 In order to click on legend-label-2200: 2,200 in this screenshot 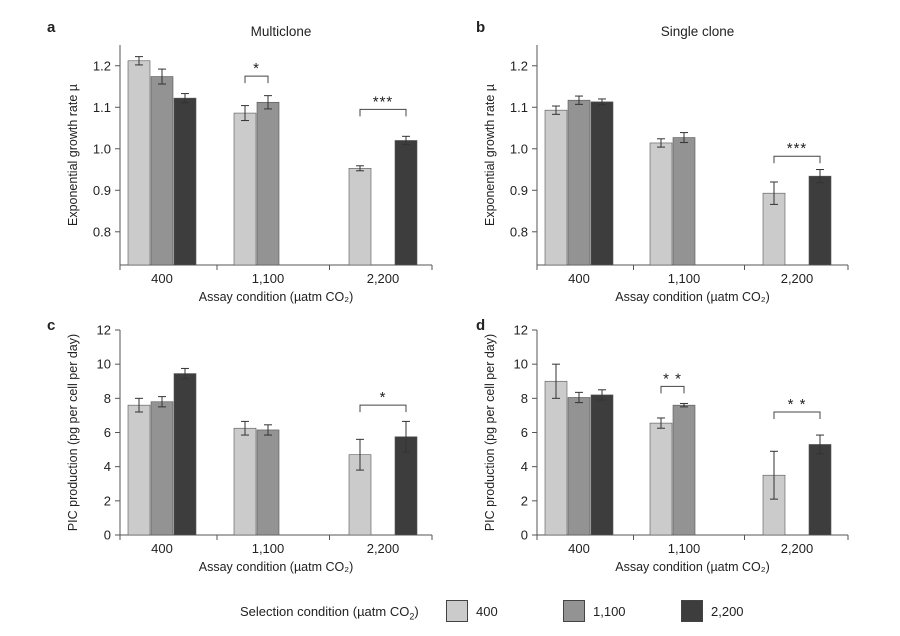, I will do `click(727, 611)`.